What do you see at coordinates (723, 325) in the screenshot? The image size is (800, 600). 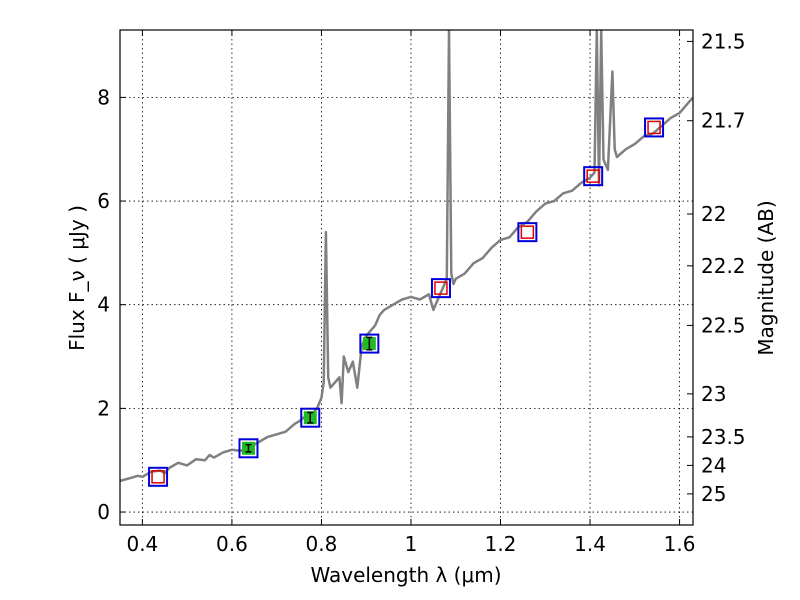 I see `right-tick-label: 22.5` at bounding box center [723, 325].